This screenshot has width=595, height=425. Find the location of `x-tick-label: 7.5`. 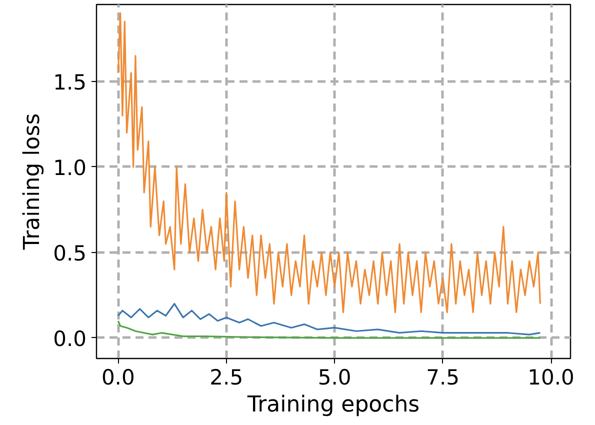

x-tick-label: 7.5 is located at coordinates (443, 378).